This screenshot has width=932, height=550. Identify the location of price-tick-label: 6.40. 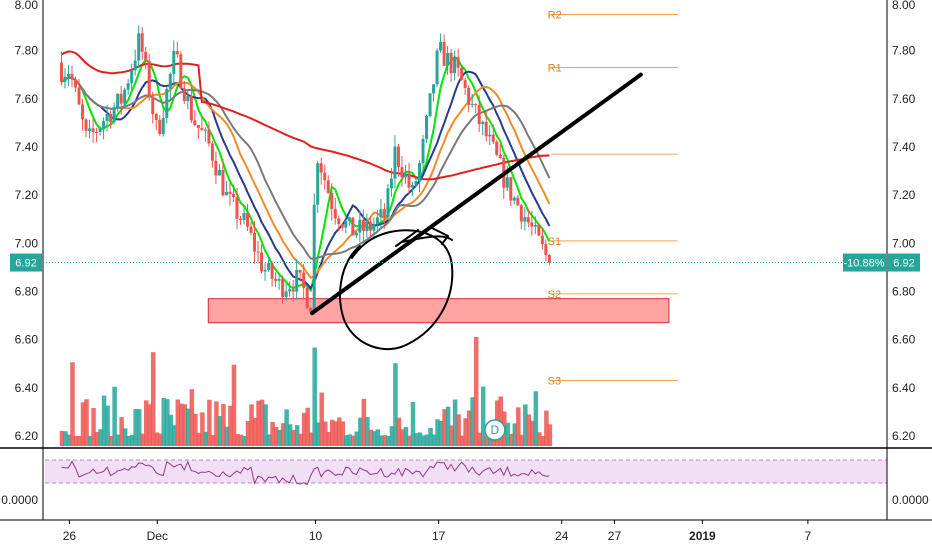
(904, 388).